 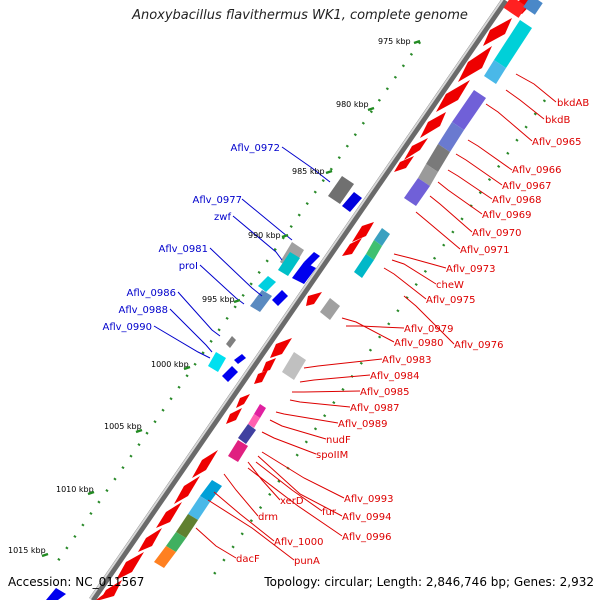 What do you see at coordinates (329, 512) in the screenshot?
I see `gene-label-right: fur` at bounding box center [329, 512].